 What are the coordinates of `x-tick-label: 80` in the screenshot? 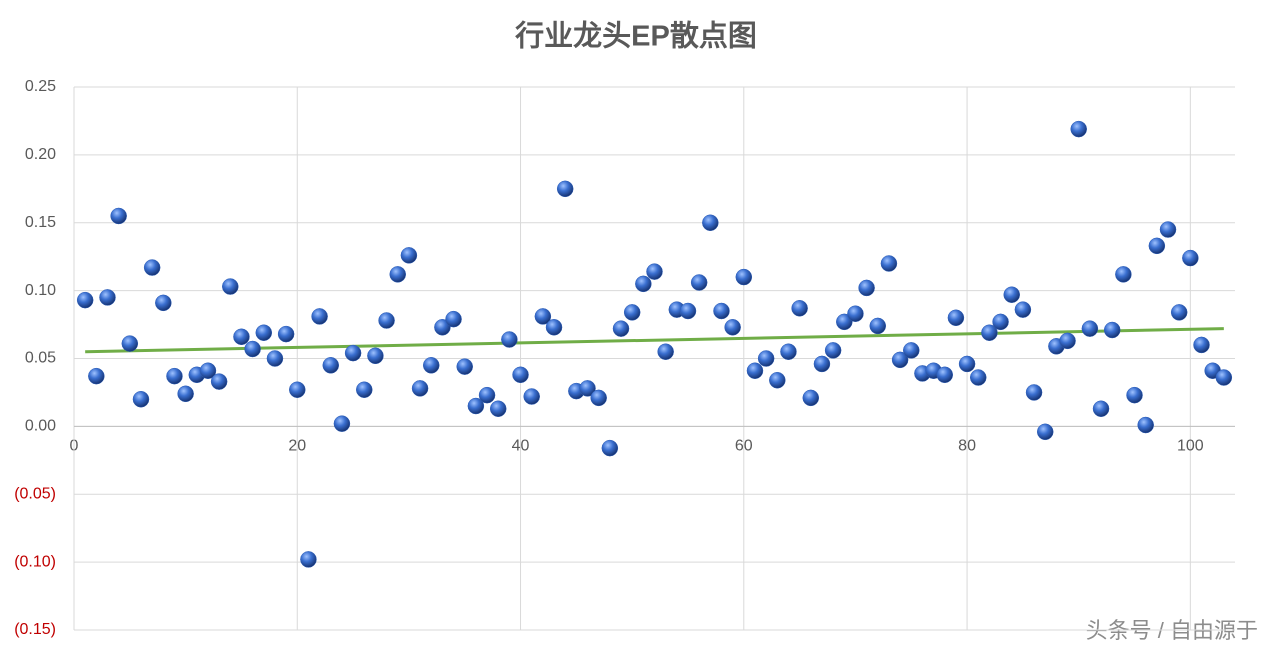 It's located at (967, 446).